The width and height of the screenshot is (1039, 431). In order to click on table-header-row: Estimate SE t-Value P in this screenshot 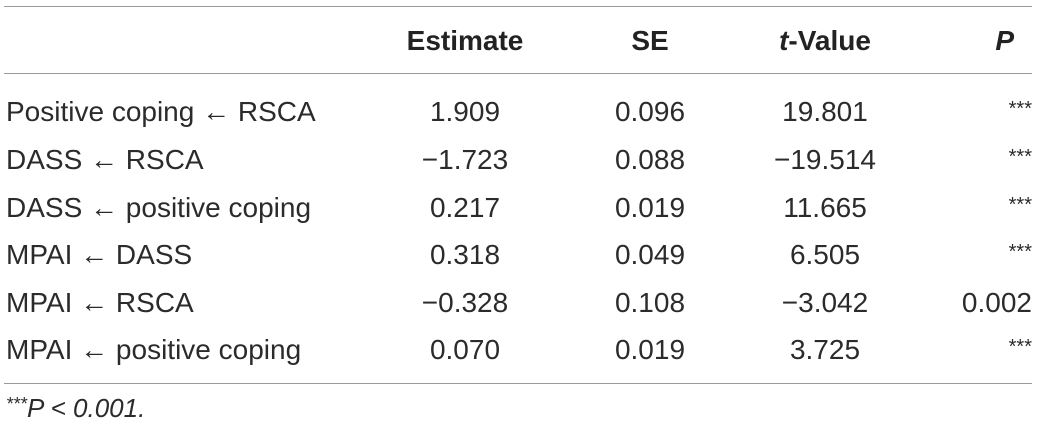, I will do `click(519, 41)`.